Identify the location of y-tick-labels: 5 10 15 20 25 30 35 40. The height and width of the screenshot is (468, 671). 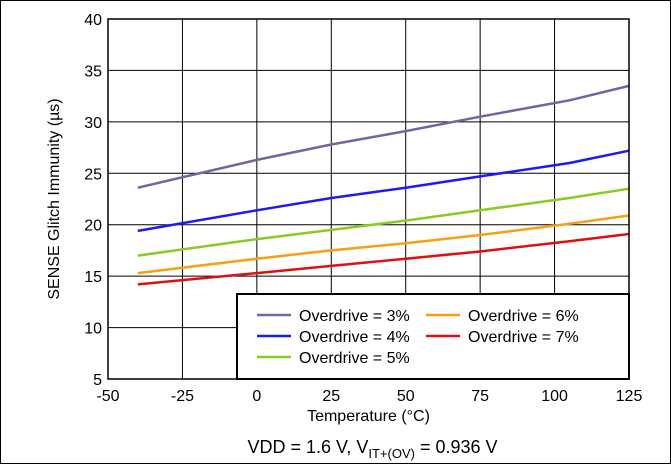
(93, 200).